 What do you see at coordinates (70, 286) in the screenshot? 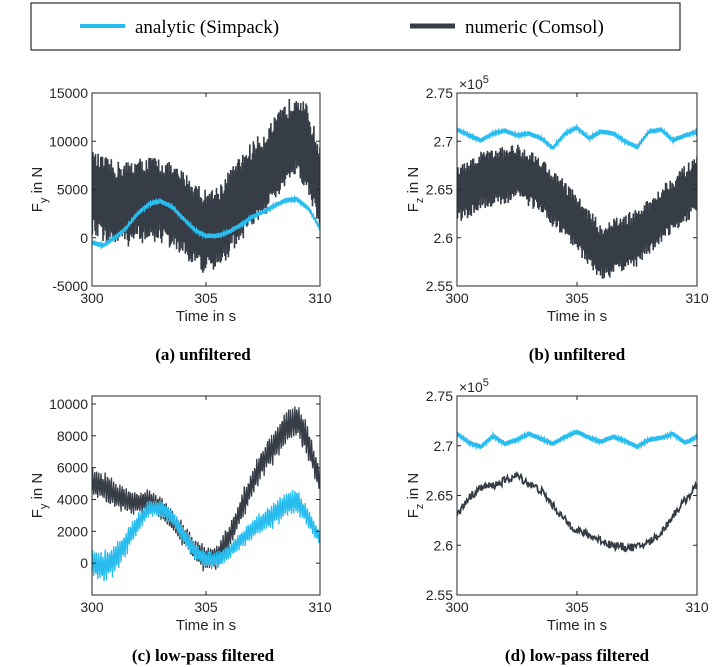
I see `y-tick-label: -5000` at bounding box center [70, 286].